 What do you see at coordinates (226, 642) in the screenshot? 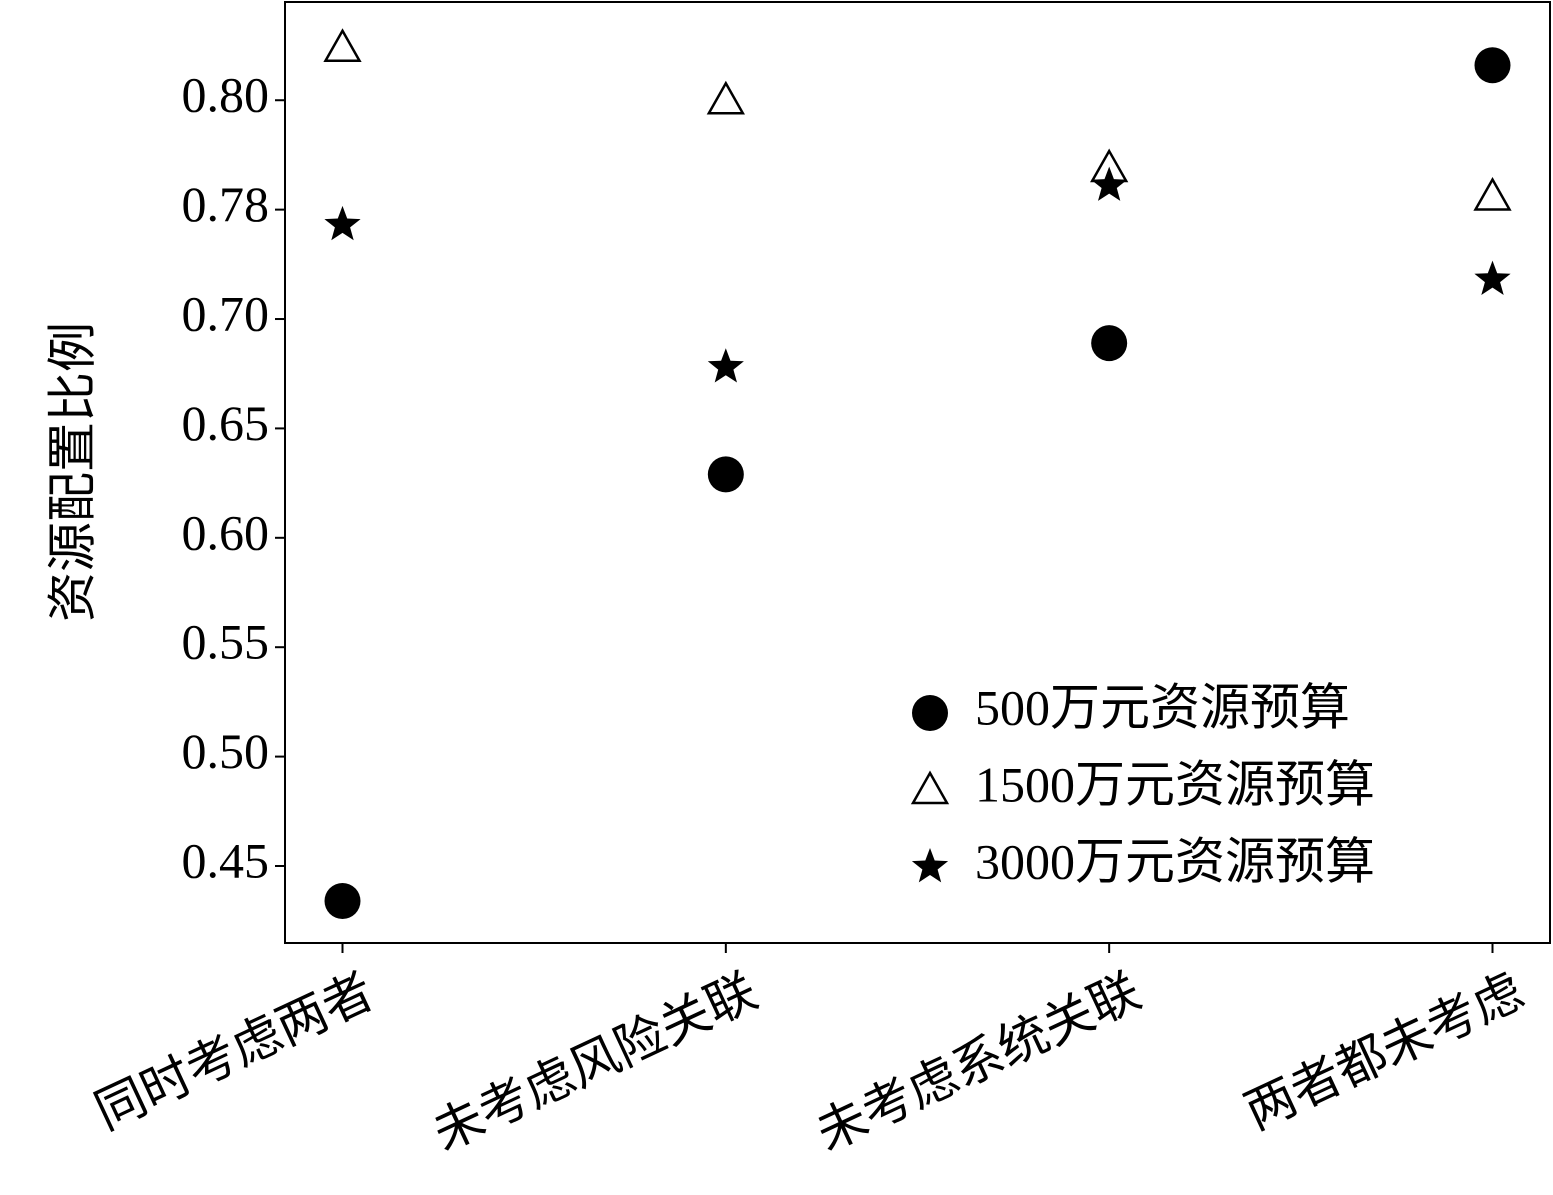
I see `y-tick-label: 0.55` at bounding box center [226, 642].